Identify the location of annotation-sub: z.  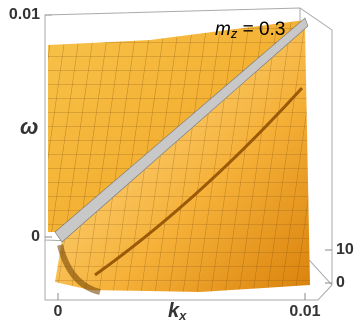
(234, 33).